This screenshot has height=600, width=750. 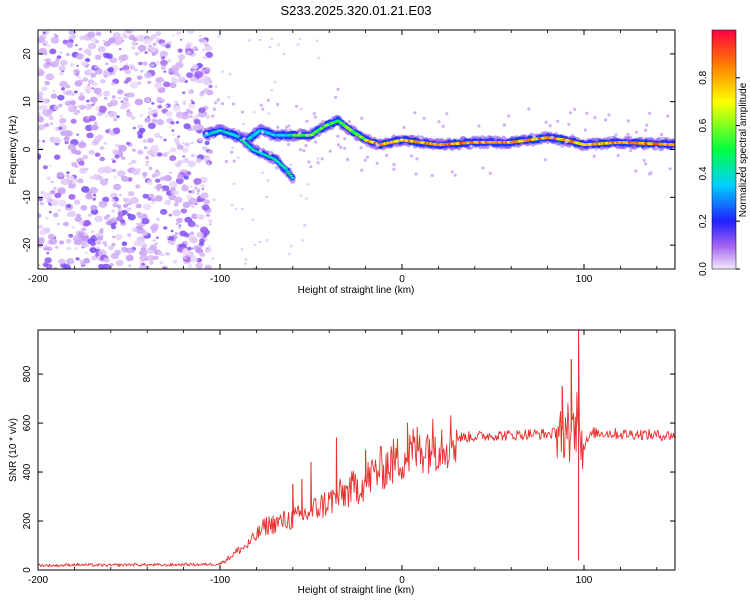 What do you see at coordinates (27, 244) in the screenshot?
I see `y-tick-label: -20` at bounding box center [27, 244].